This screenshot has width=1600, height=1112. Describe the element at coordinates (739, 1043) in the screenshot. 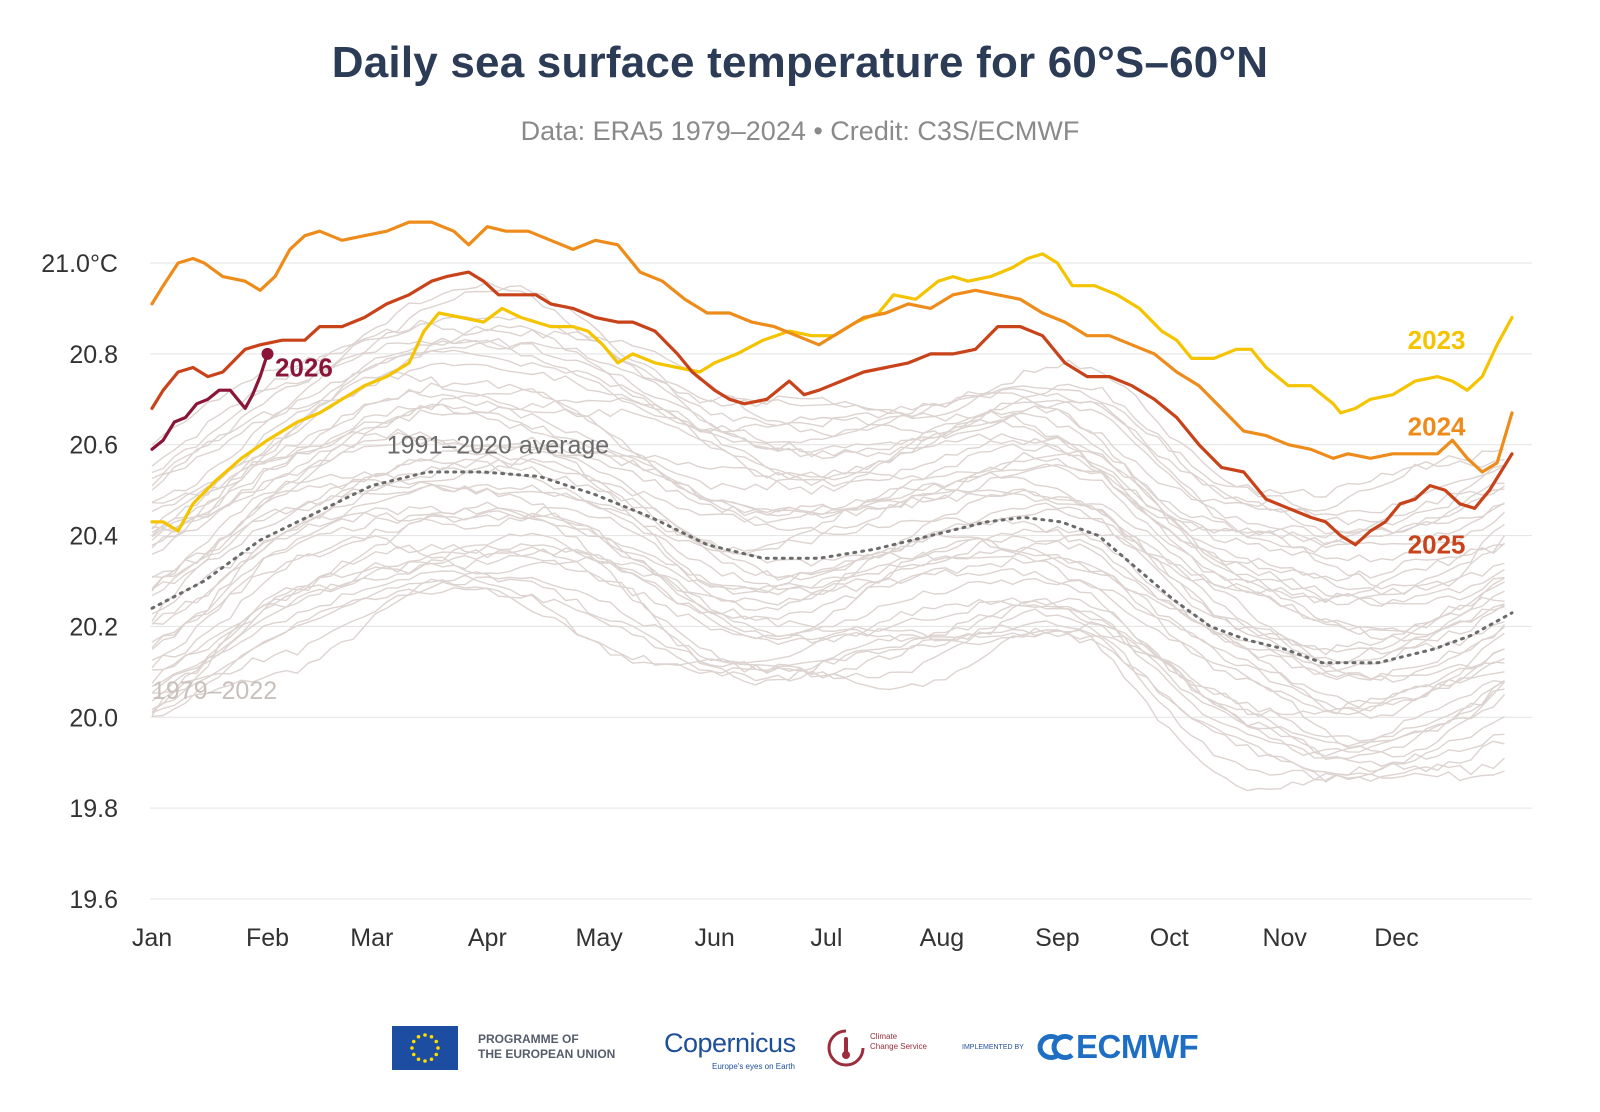

I see `copernicus-wordmark: opernicus` at that location.